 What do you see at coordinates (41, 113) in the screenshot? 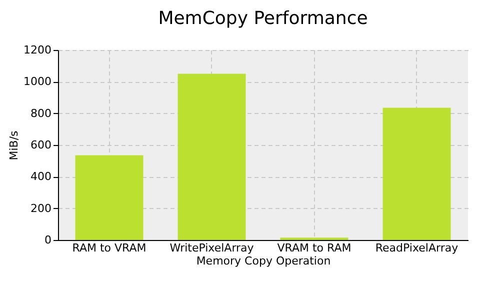
I see `y-tick-label: 800` at bounding box center [41, 113].